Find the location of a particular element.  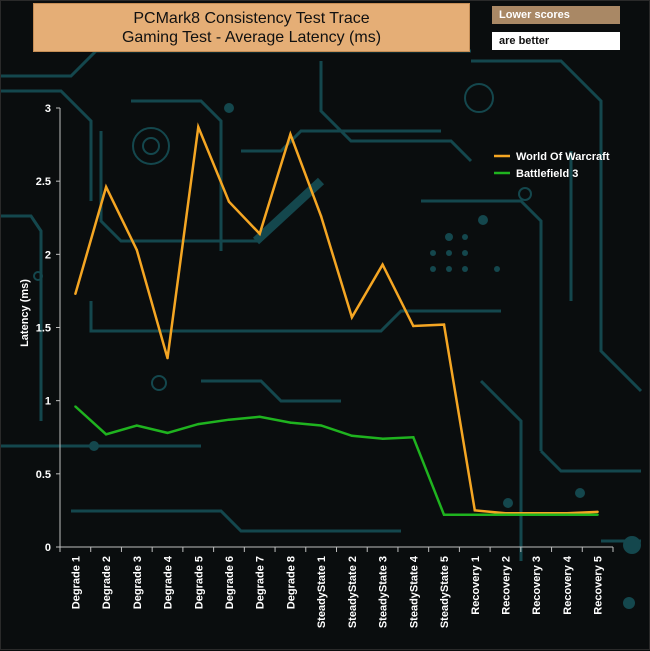

chart-title-line-1: PCMark8 Consistency Test Trace is located at coordinates (251, 18).